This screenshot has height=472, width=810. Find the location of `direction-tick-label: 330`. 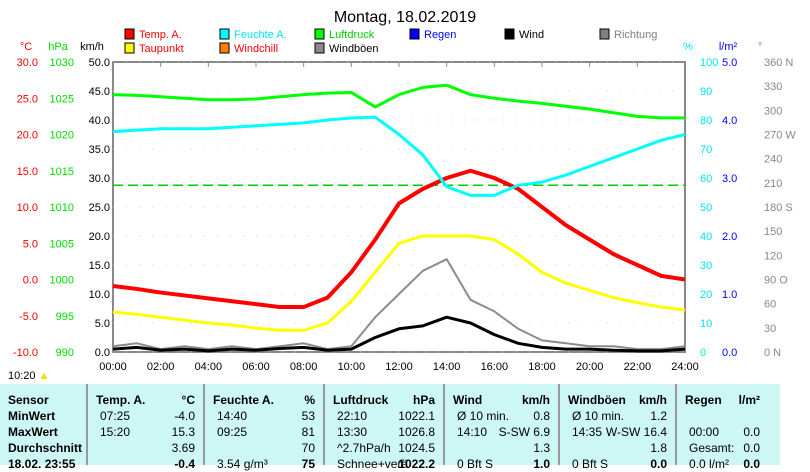

direction-tick-label: 330 is located at coordinates (773, 87).